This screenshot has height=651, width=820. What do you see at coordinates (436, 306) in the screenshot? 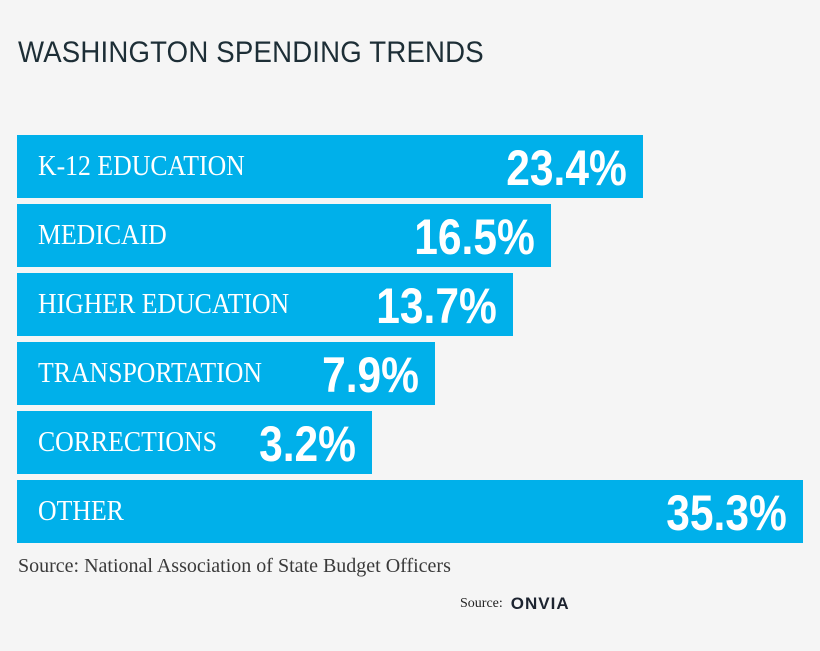
I see `data-label: 13.7%` at bounding box center [436, 306].